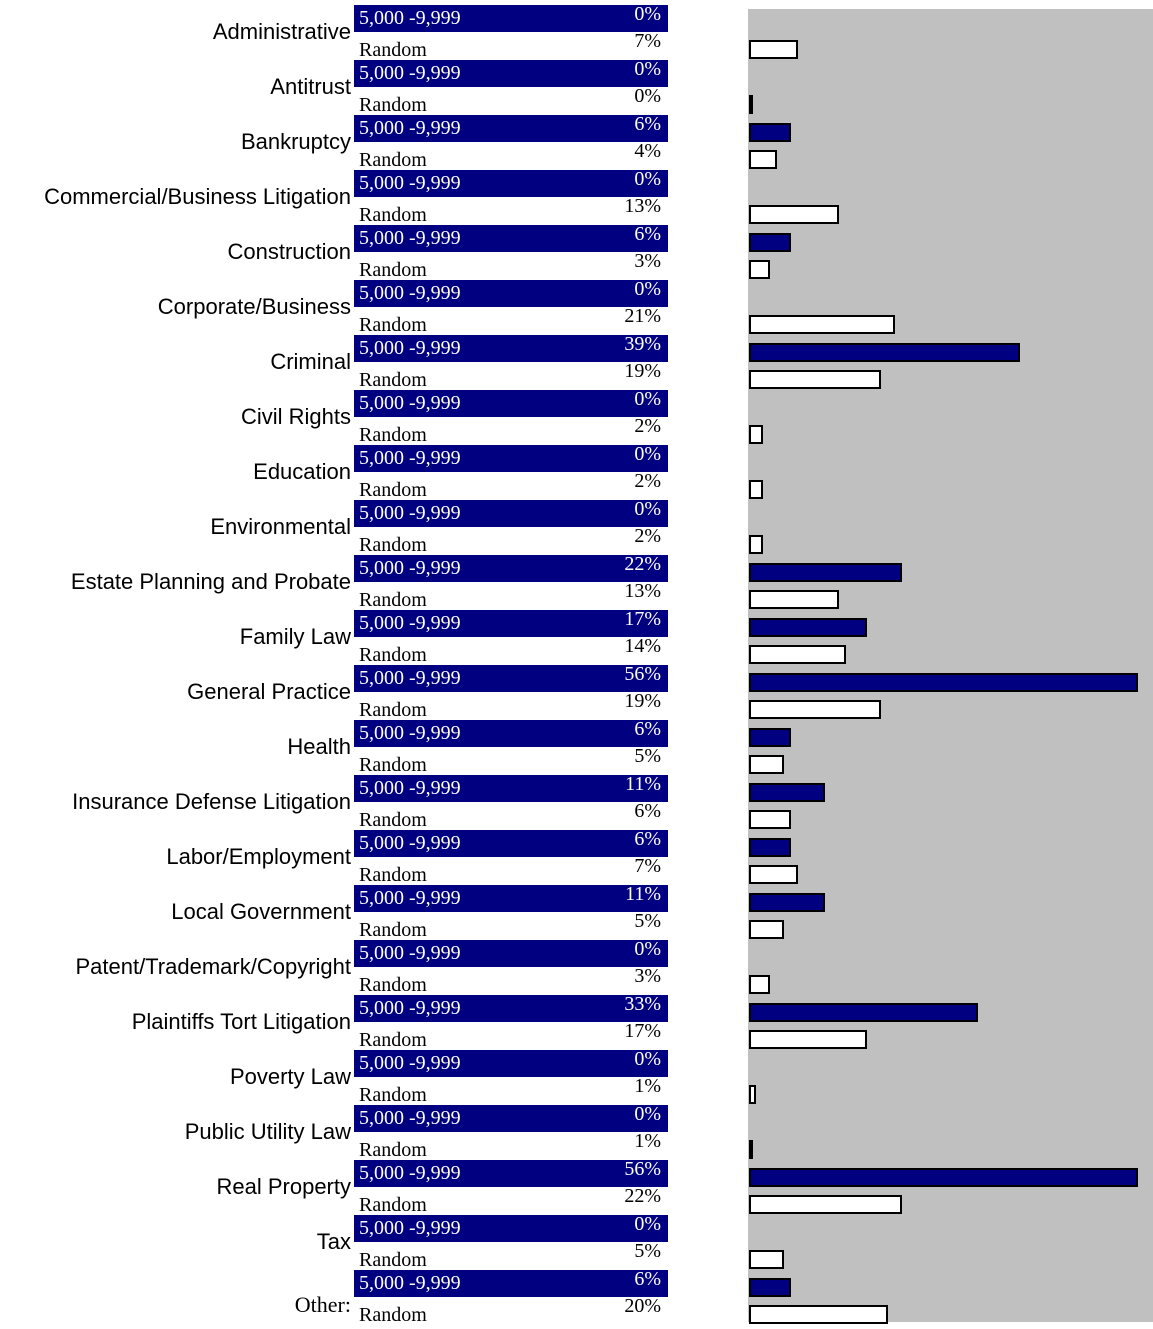  Describe the element at coordinates (511, 567) in the screenshot. I see `series-row: 5,000 -9,999 22%` at that location.